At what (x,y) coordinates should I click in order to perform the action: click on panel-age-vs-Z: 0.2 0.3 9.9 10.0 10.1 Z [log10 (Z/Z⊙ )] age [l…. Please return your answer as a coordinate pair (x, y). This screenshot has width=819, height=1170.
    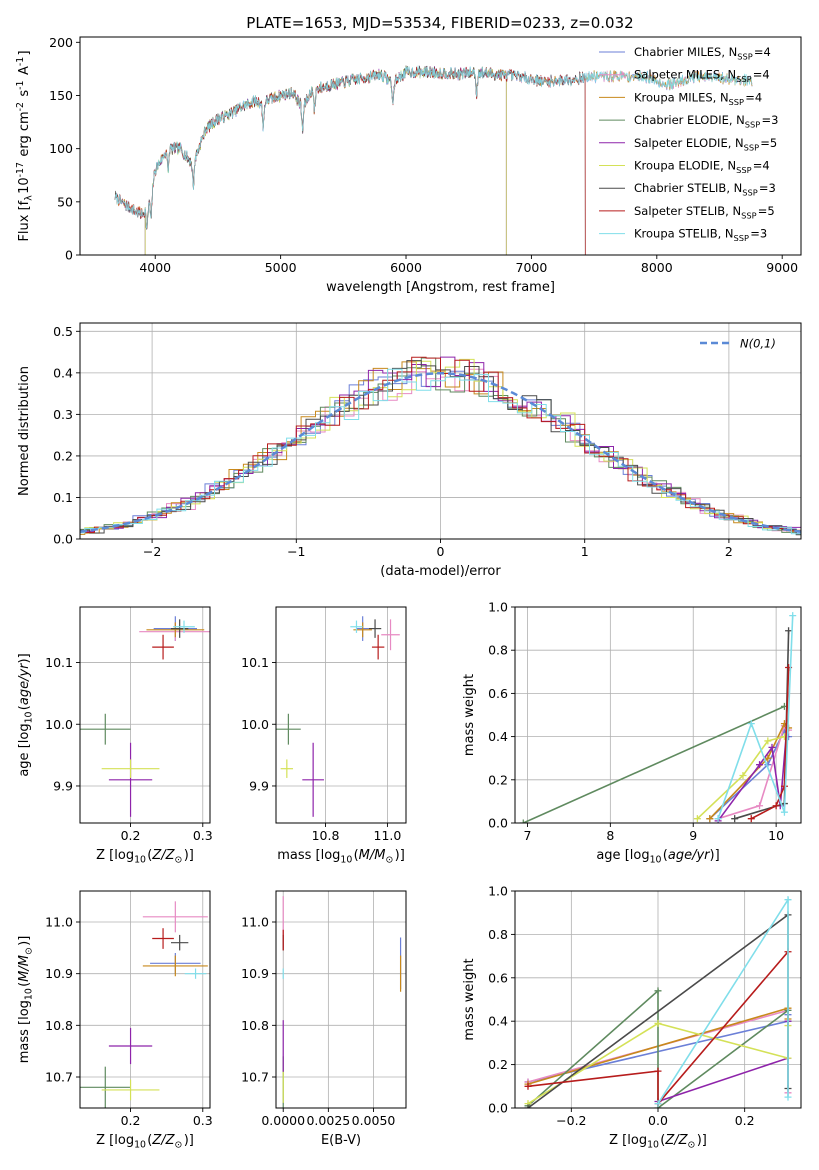
    Looking at the image, I should click on (115, 736).